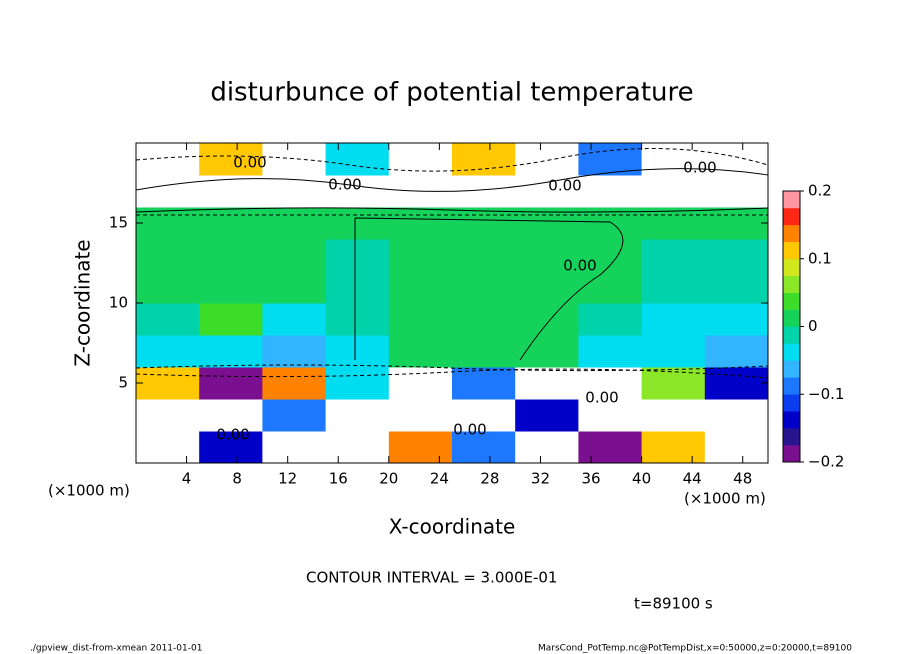  Describe the element at coordinates (287, 479) in the screenshot. I see `x-tick-label: 12` at that location.